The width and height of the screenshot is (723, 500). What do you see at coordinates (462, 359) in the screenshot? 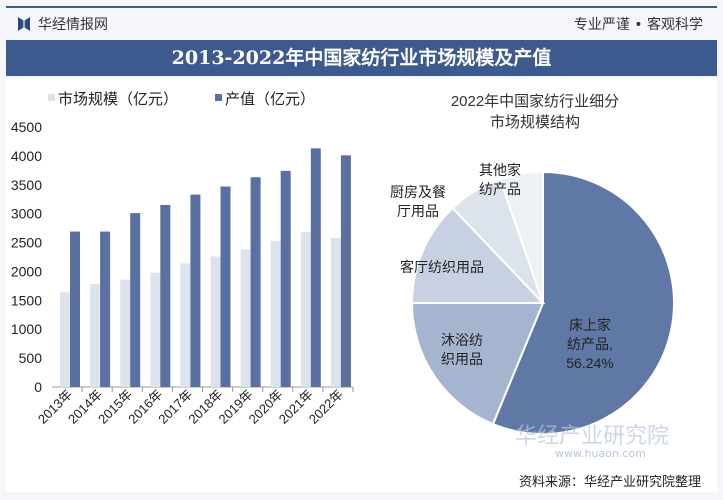
I see `pie-label: 织用品` at bounding box center [462, 359].